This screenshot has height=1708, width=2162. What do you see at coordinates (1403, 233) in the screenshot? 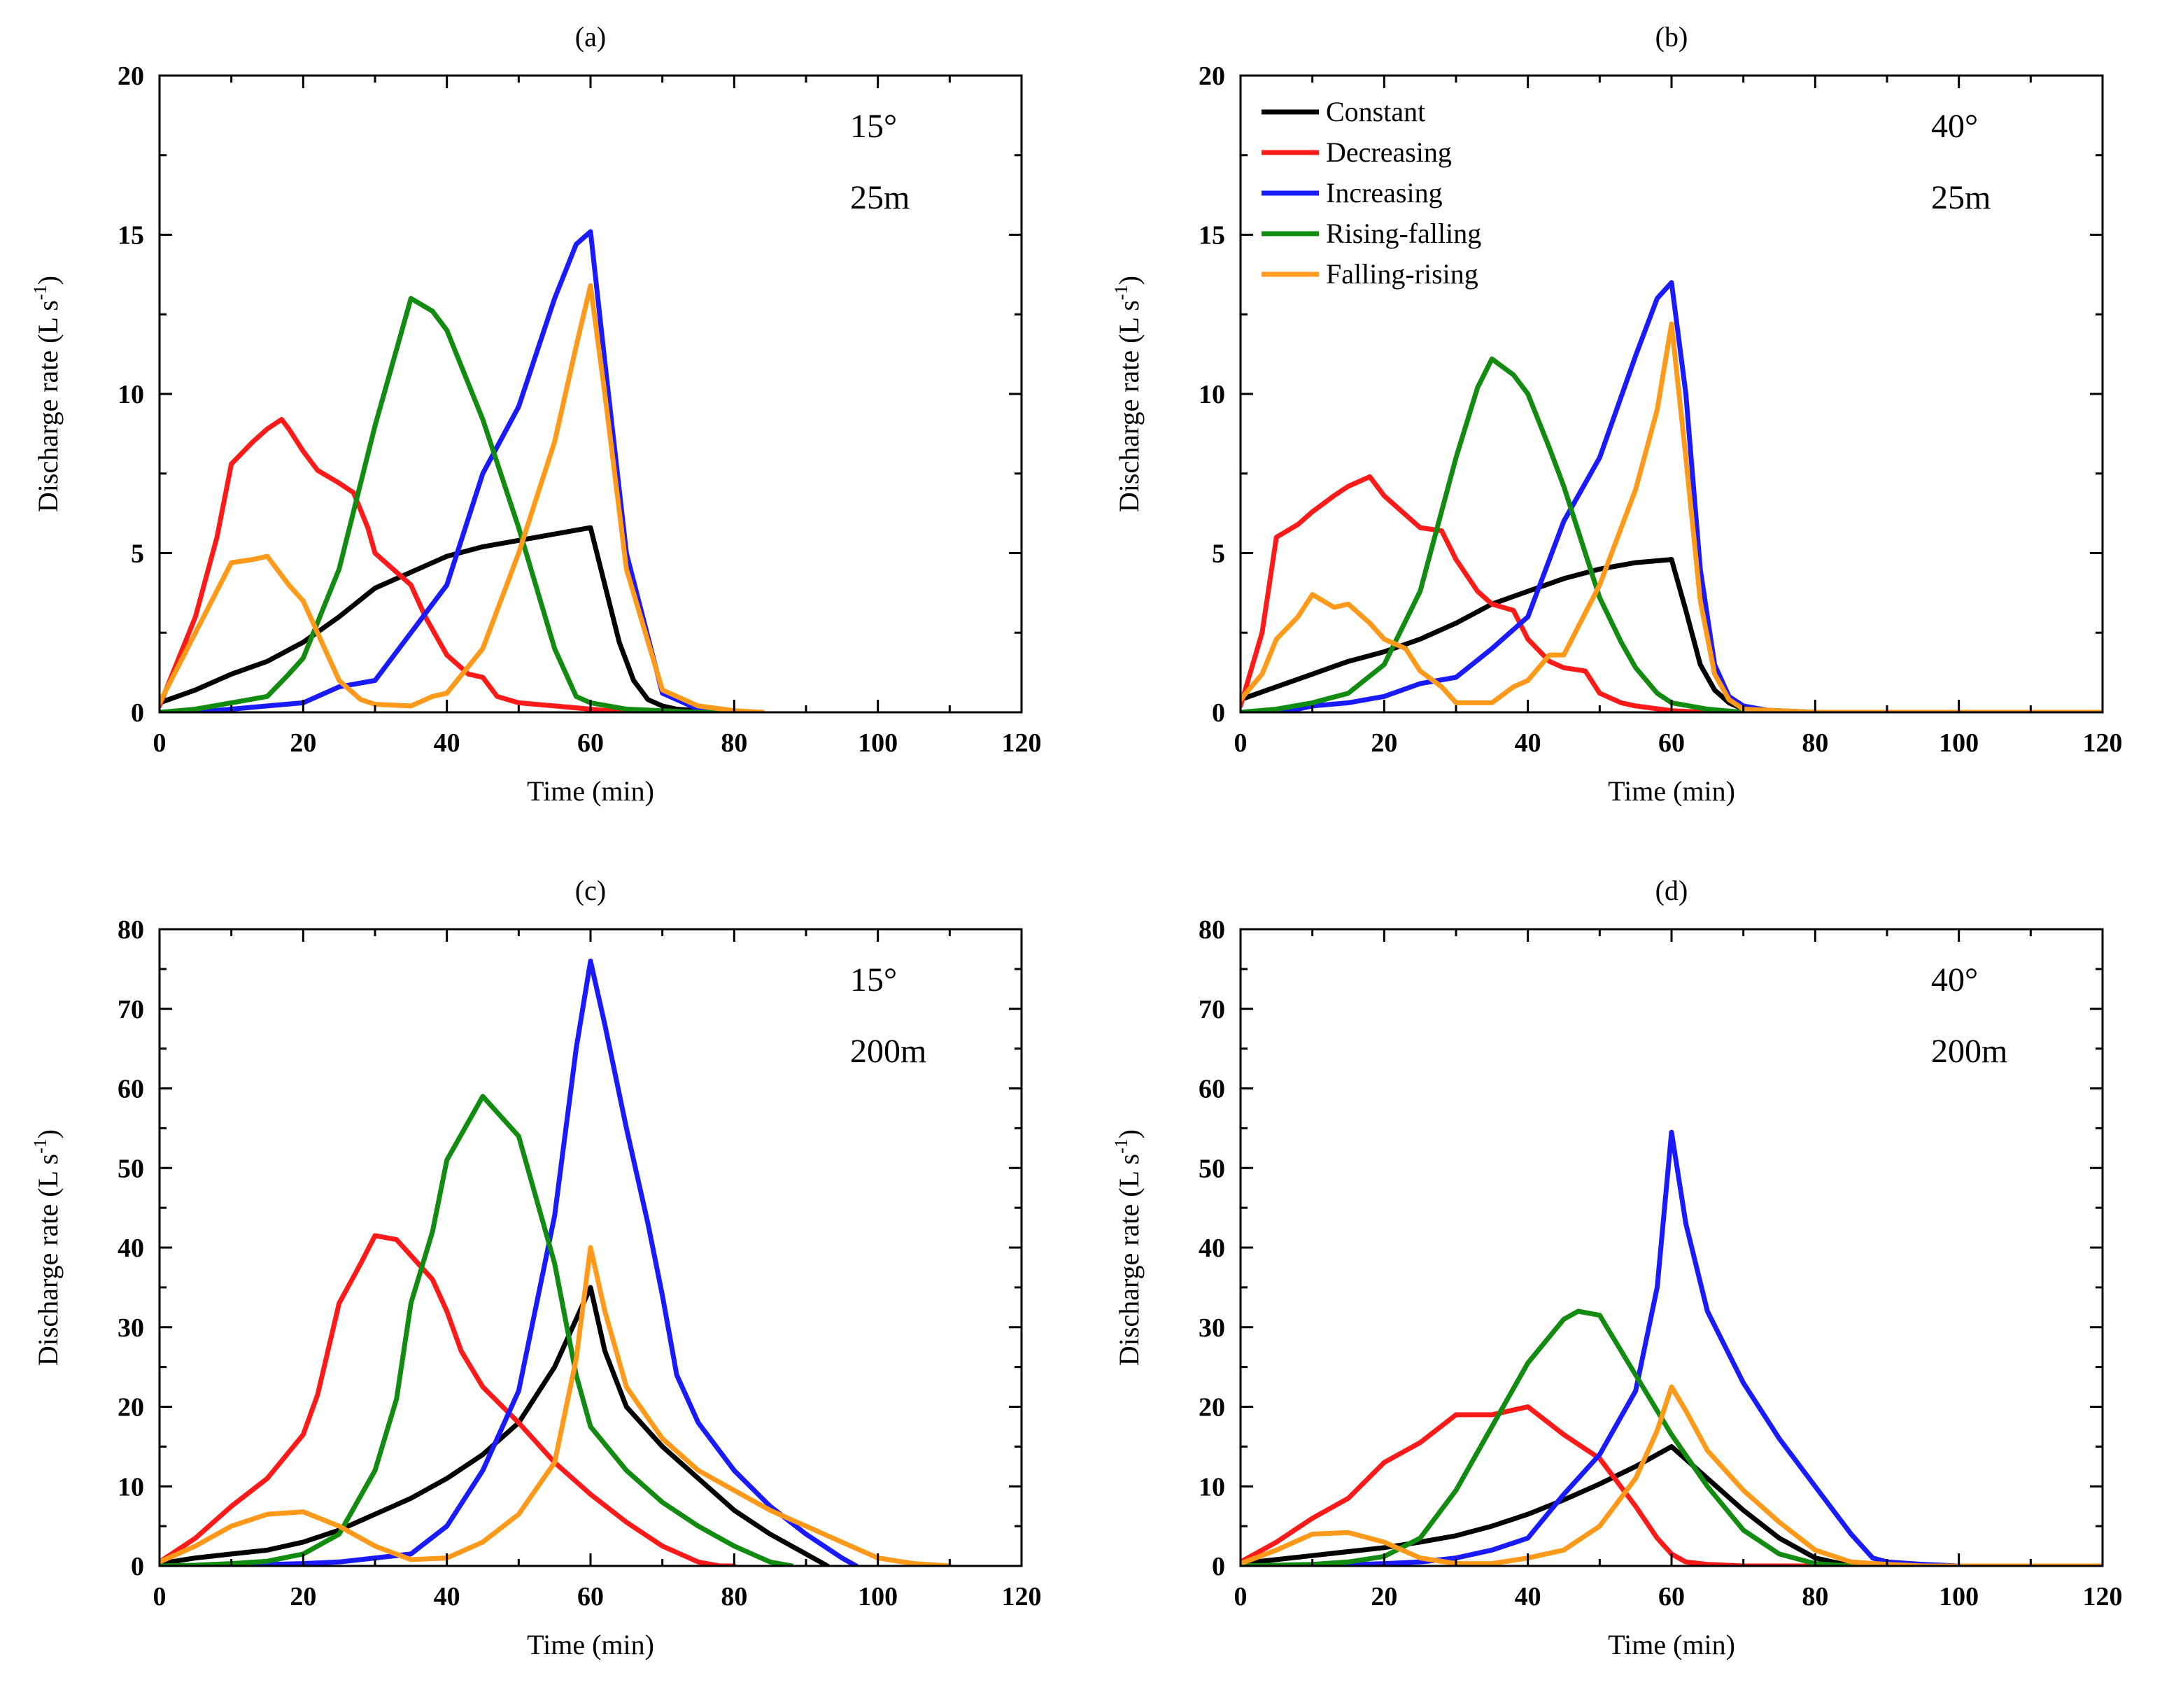
I see `legend-label-rising-falling: Rising-falling` at bounding box center [1403, 233].